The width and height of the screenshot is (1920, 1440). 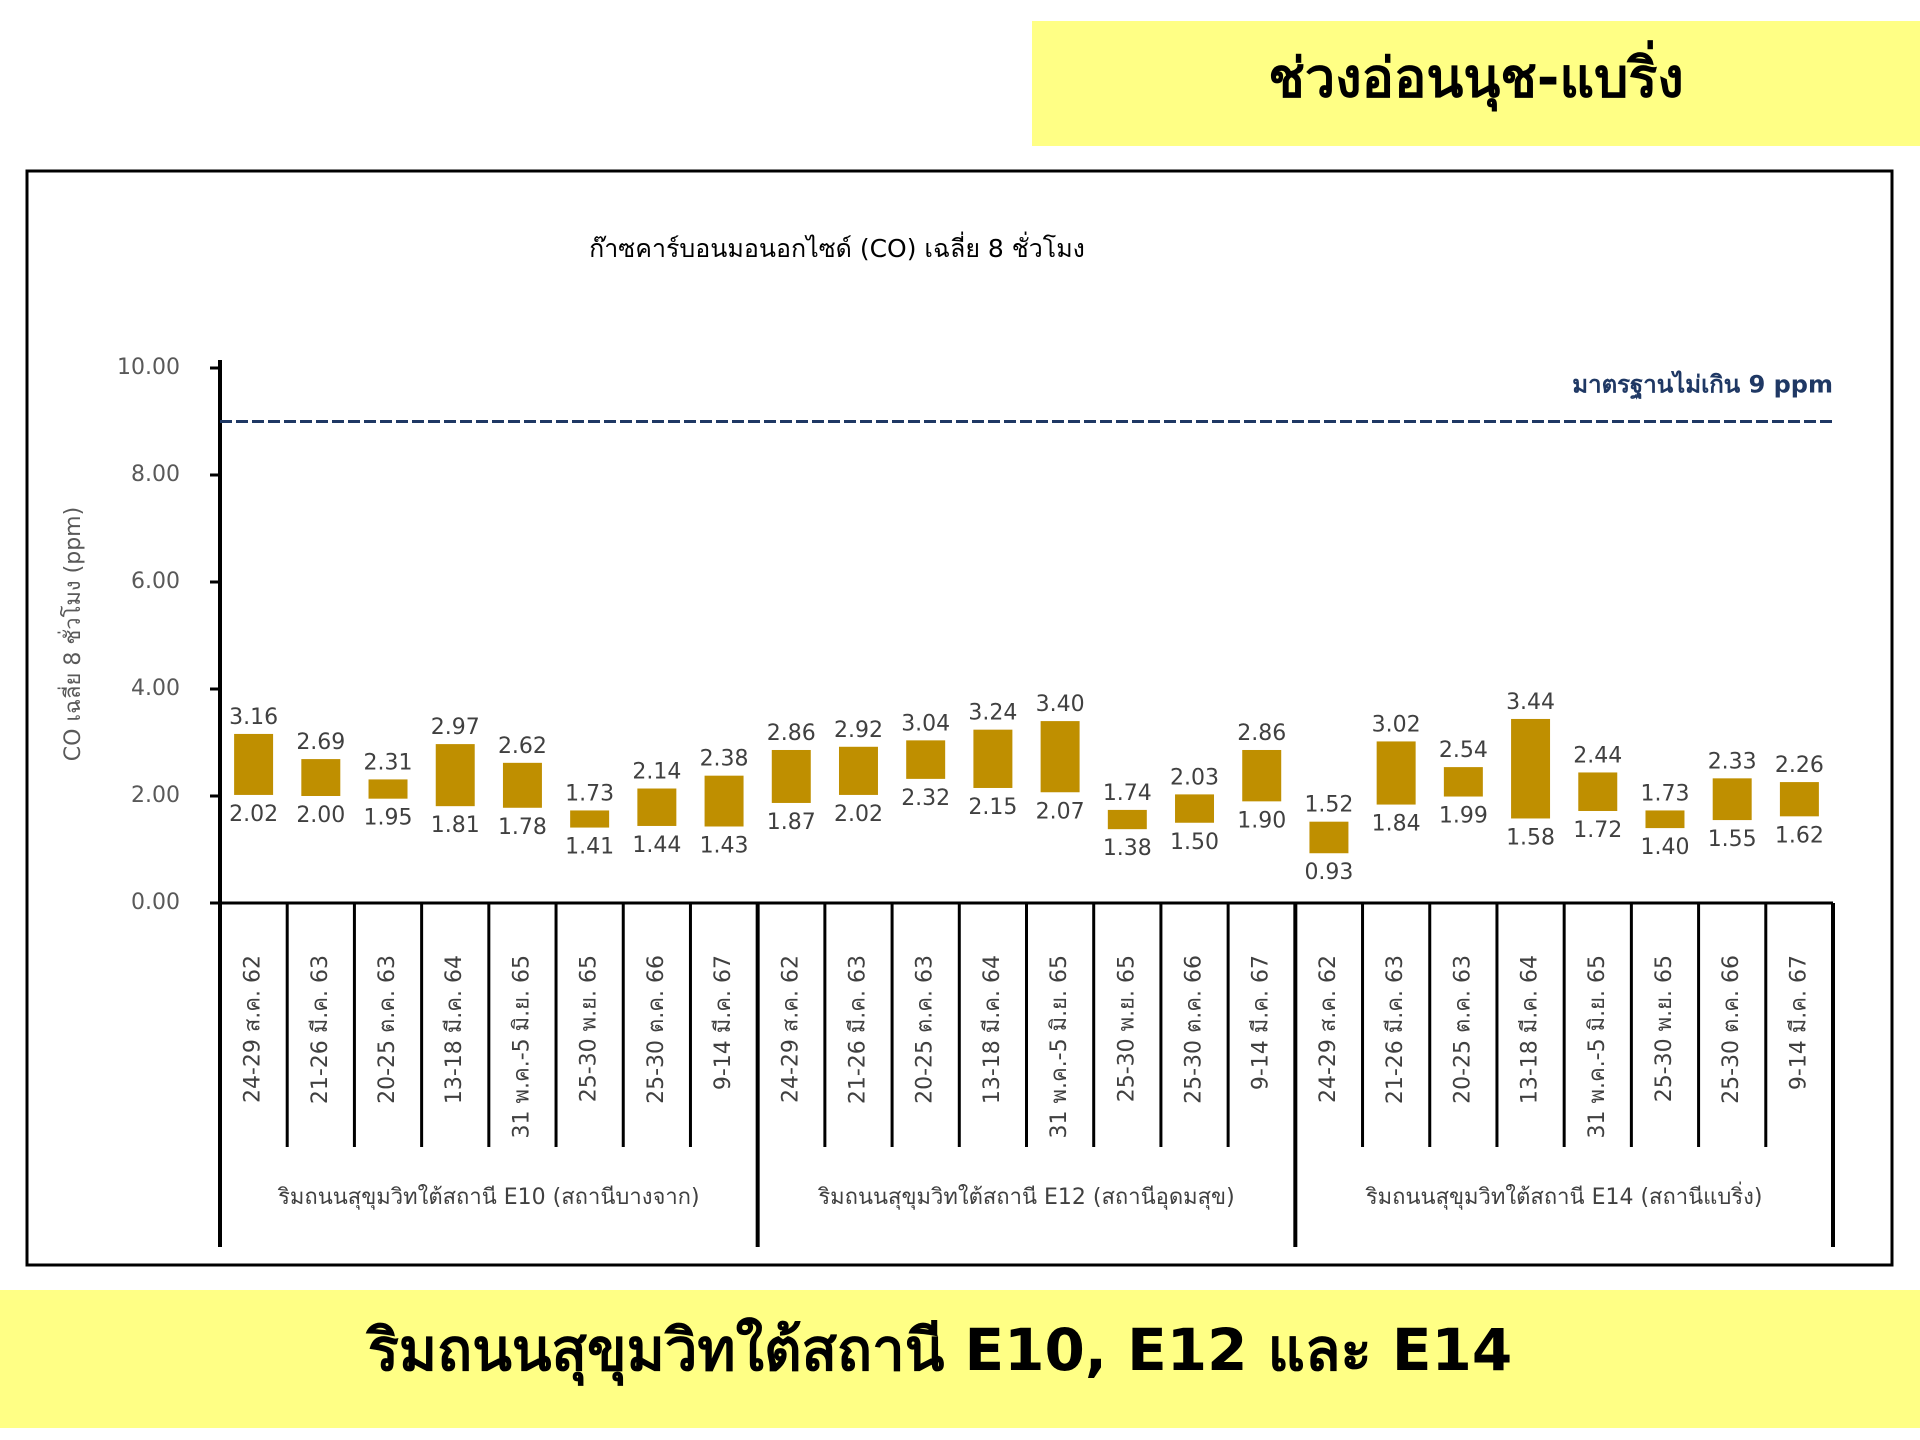 I want to click on high-label: 2.44, so click(x=1597, y=755).